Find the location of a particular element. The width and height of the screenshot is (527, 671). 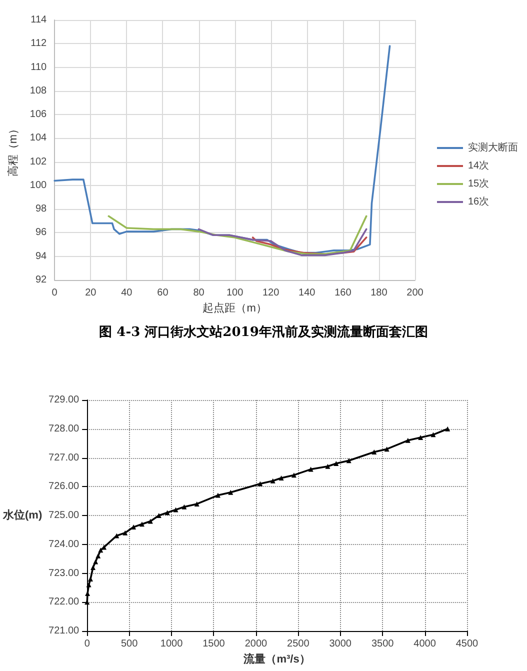

x-tick-label: 100 is located at coordinates (235, 293).